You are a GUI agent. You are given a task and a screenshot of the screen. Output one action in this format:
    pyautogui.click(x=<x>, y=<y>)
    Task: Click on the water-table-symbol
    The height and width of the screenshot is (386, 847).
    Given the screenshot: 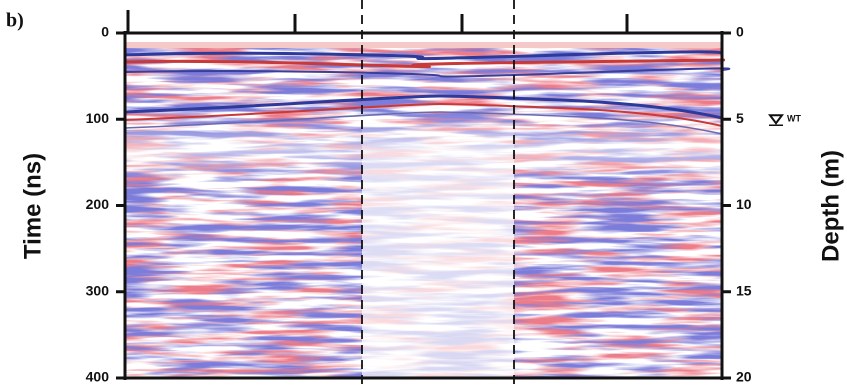 What is the action you would take?
    pyautogui.click(x=776, y=119)
    